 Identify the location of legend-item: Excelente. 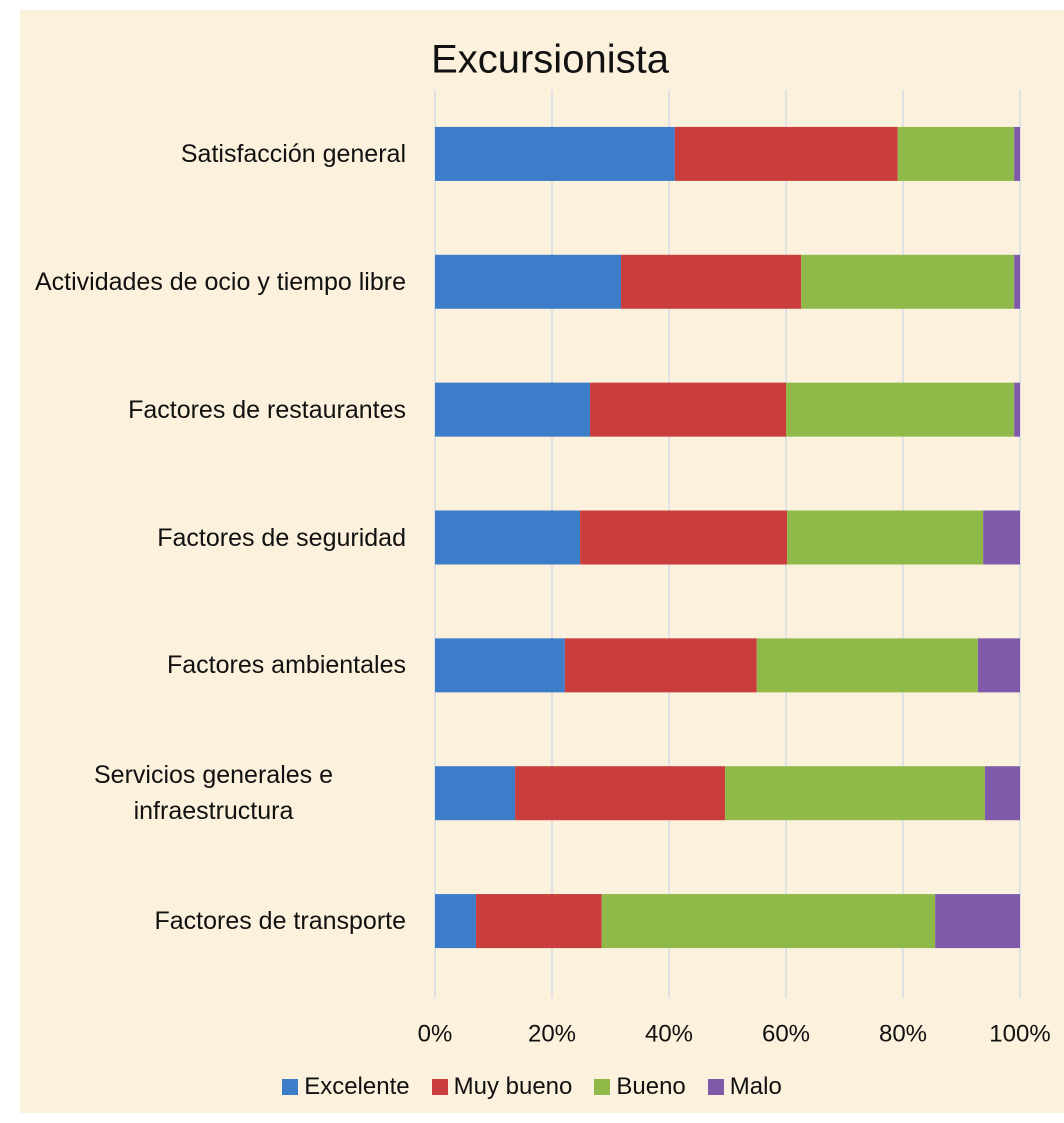
(346, 1087).